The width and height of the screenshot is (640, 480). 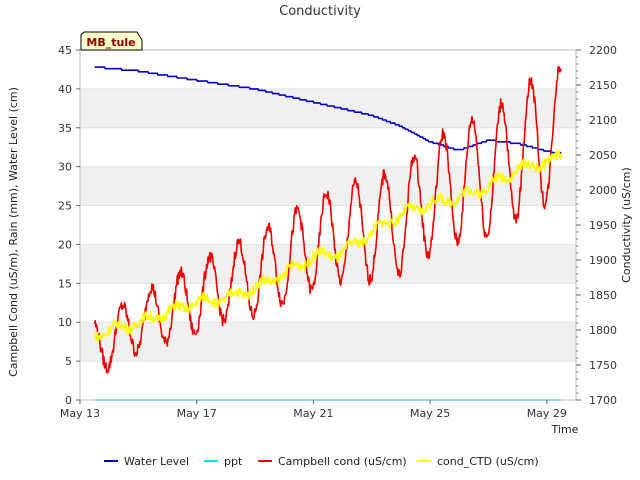 I want to click on right-tick-label: 1800, so click(x=603, y=330).